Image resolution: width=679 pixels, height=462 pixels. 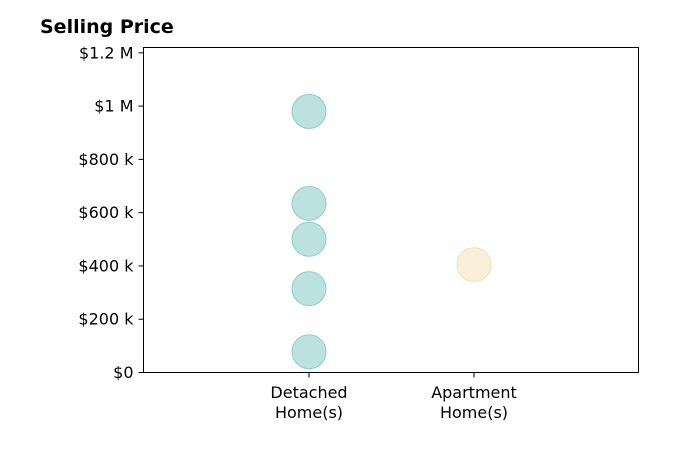 I want to click on y-tick-label: $200 k, so click(x=106, y=319).